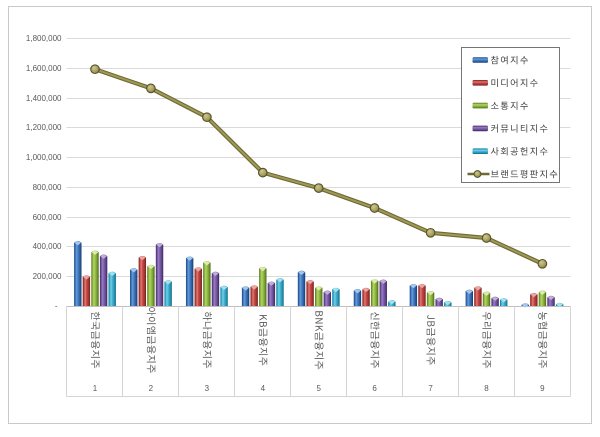 The height and width of the screenshot is (437, 600). I want to click on svg-text: 800,000, so click(47, 187).